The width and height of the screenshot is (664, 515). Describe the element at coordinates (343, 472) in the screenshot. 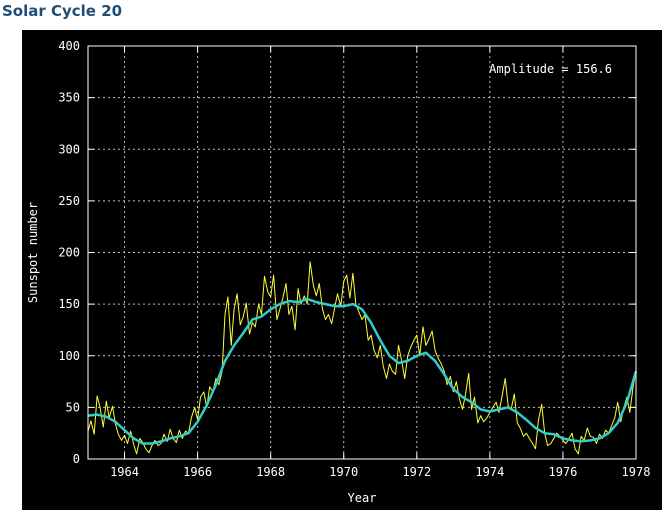

I see `x-tick-label: 1970` at that location.